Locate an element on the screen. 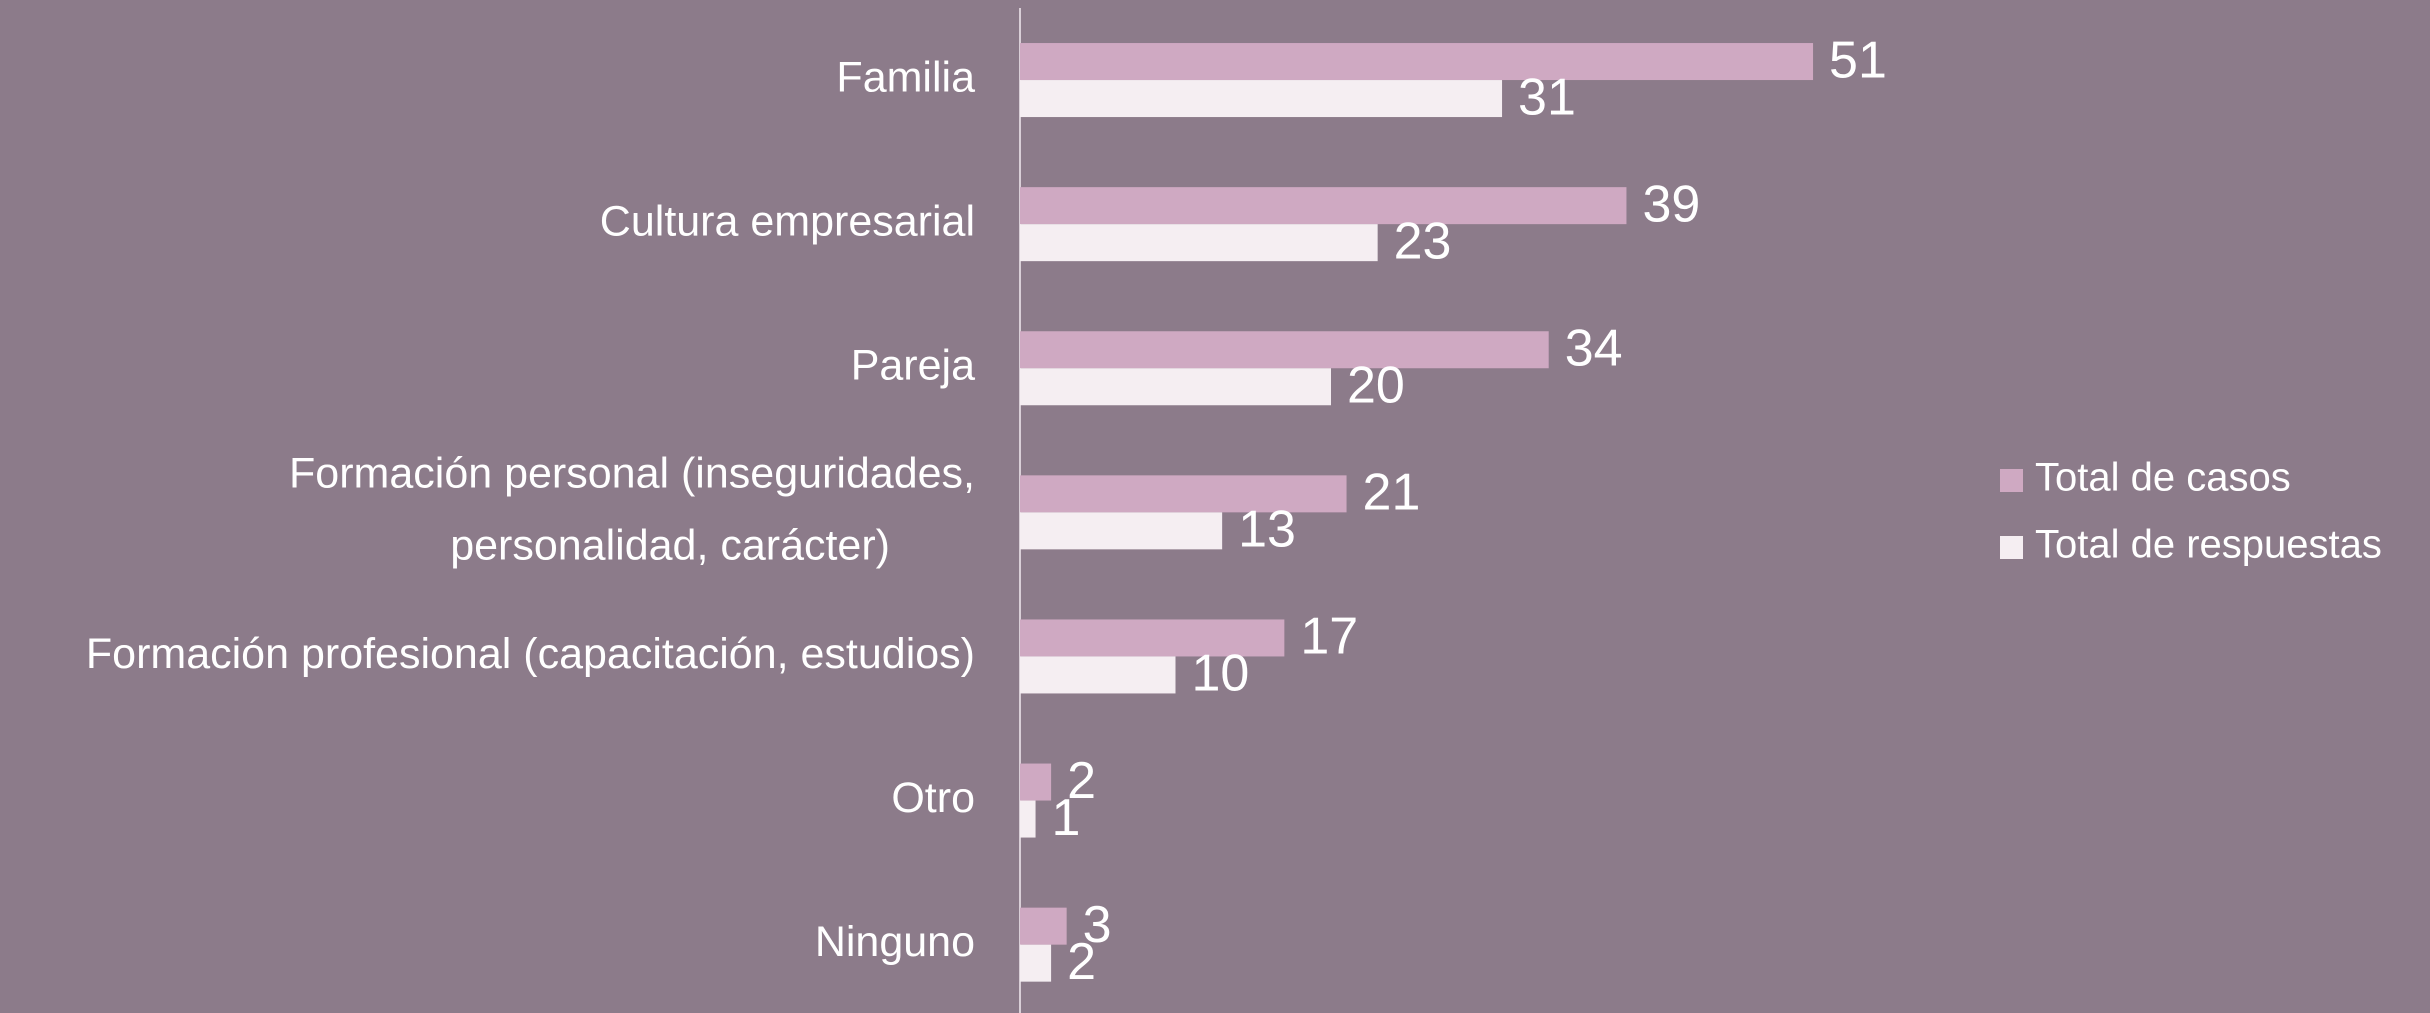 Image resolution: width=2430 pixels, height=1013 pixels. y-tick-label: Pareja is located at coordinates (913, 366).